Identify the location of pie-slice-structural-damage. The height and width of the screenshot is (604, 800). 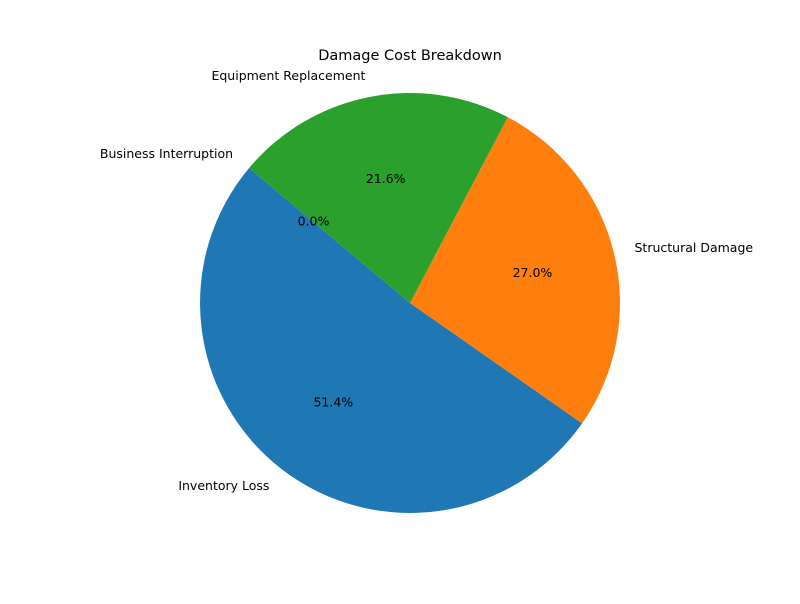
(515, 270).